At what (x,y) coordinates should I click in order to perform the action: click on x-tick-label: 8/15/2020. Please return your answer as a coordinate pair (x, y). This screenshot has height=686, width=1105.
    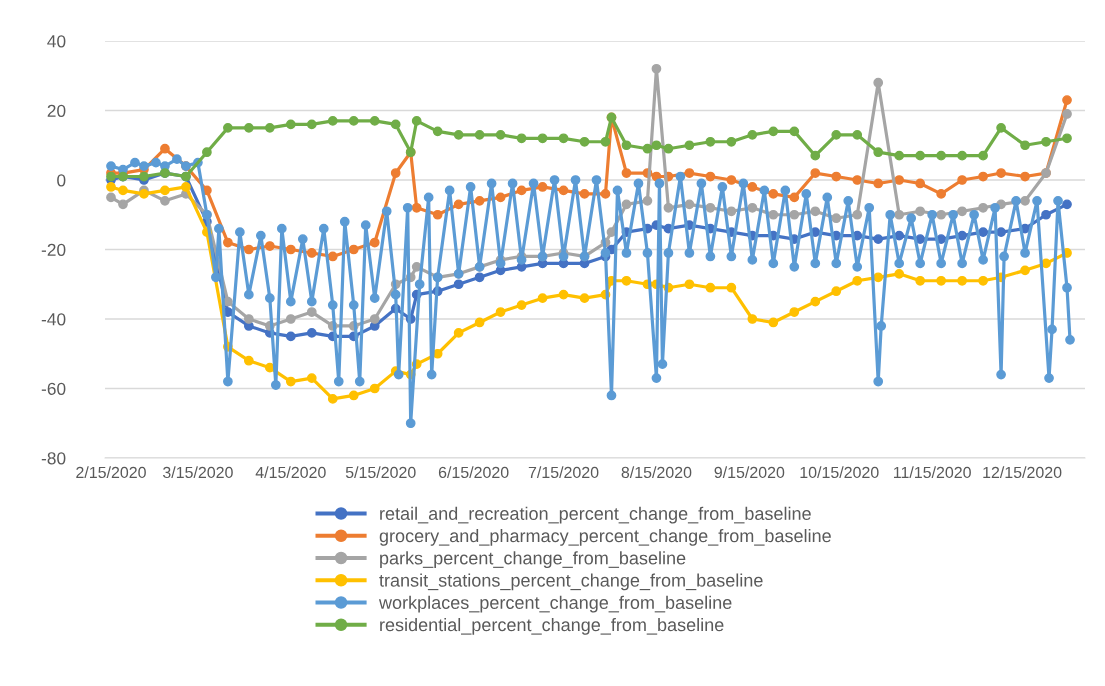
    Looking at the image, I should click on (656, 472).